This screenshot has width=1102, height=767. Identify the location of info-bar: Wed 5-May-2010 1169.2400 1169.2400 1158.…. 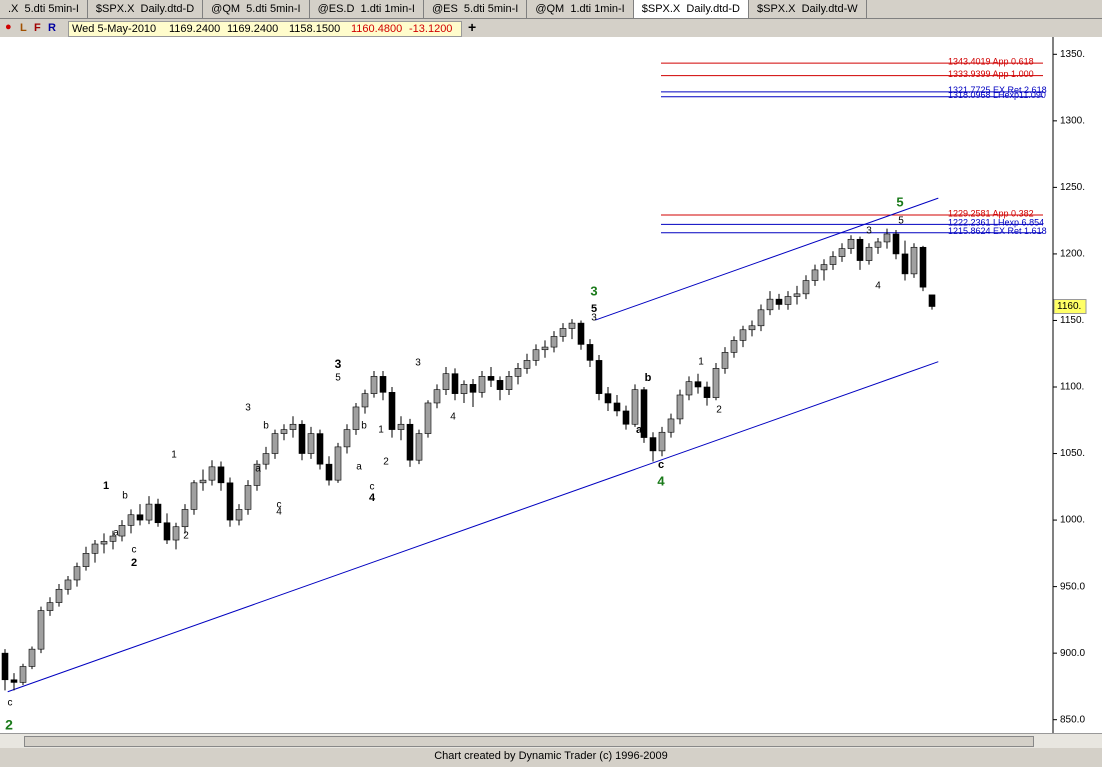
(265, 29).